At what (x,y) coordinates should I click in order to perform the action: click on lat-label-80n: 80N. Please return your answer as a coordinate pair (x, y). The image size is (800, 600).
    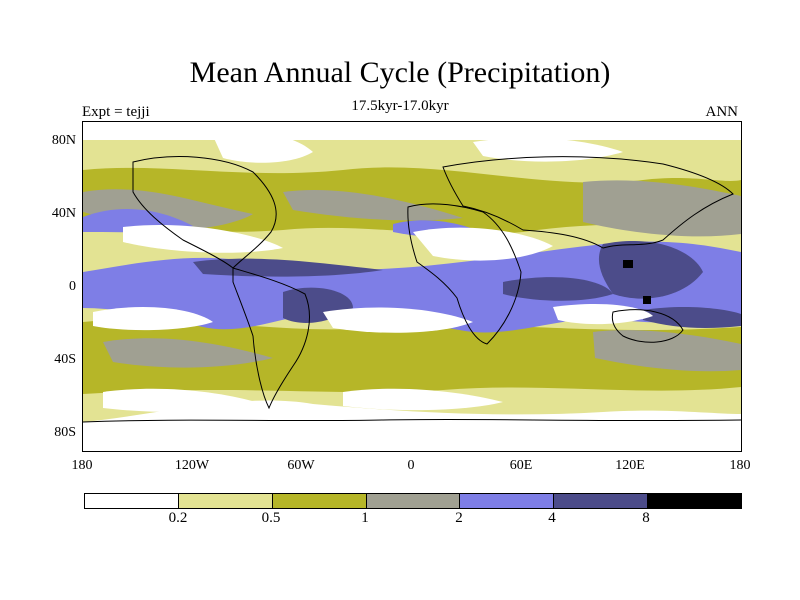
    Looking at the image, I should click on (63, 140).